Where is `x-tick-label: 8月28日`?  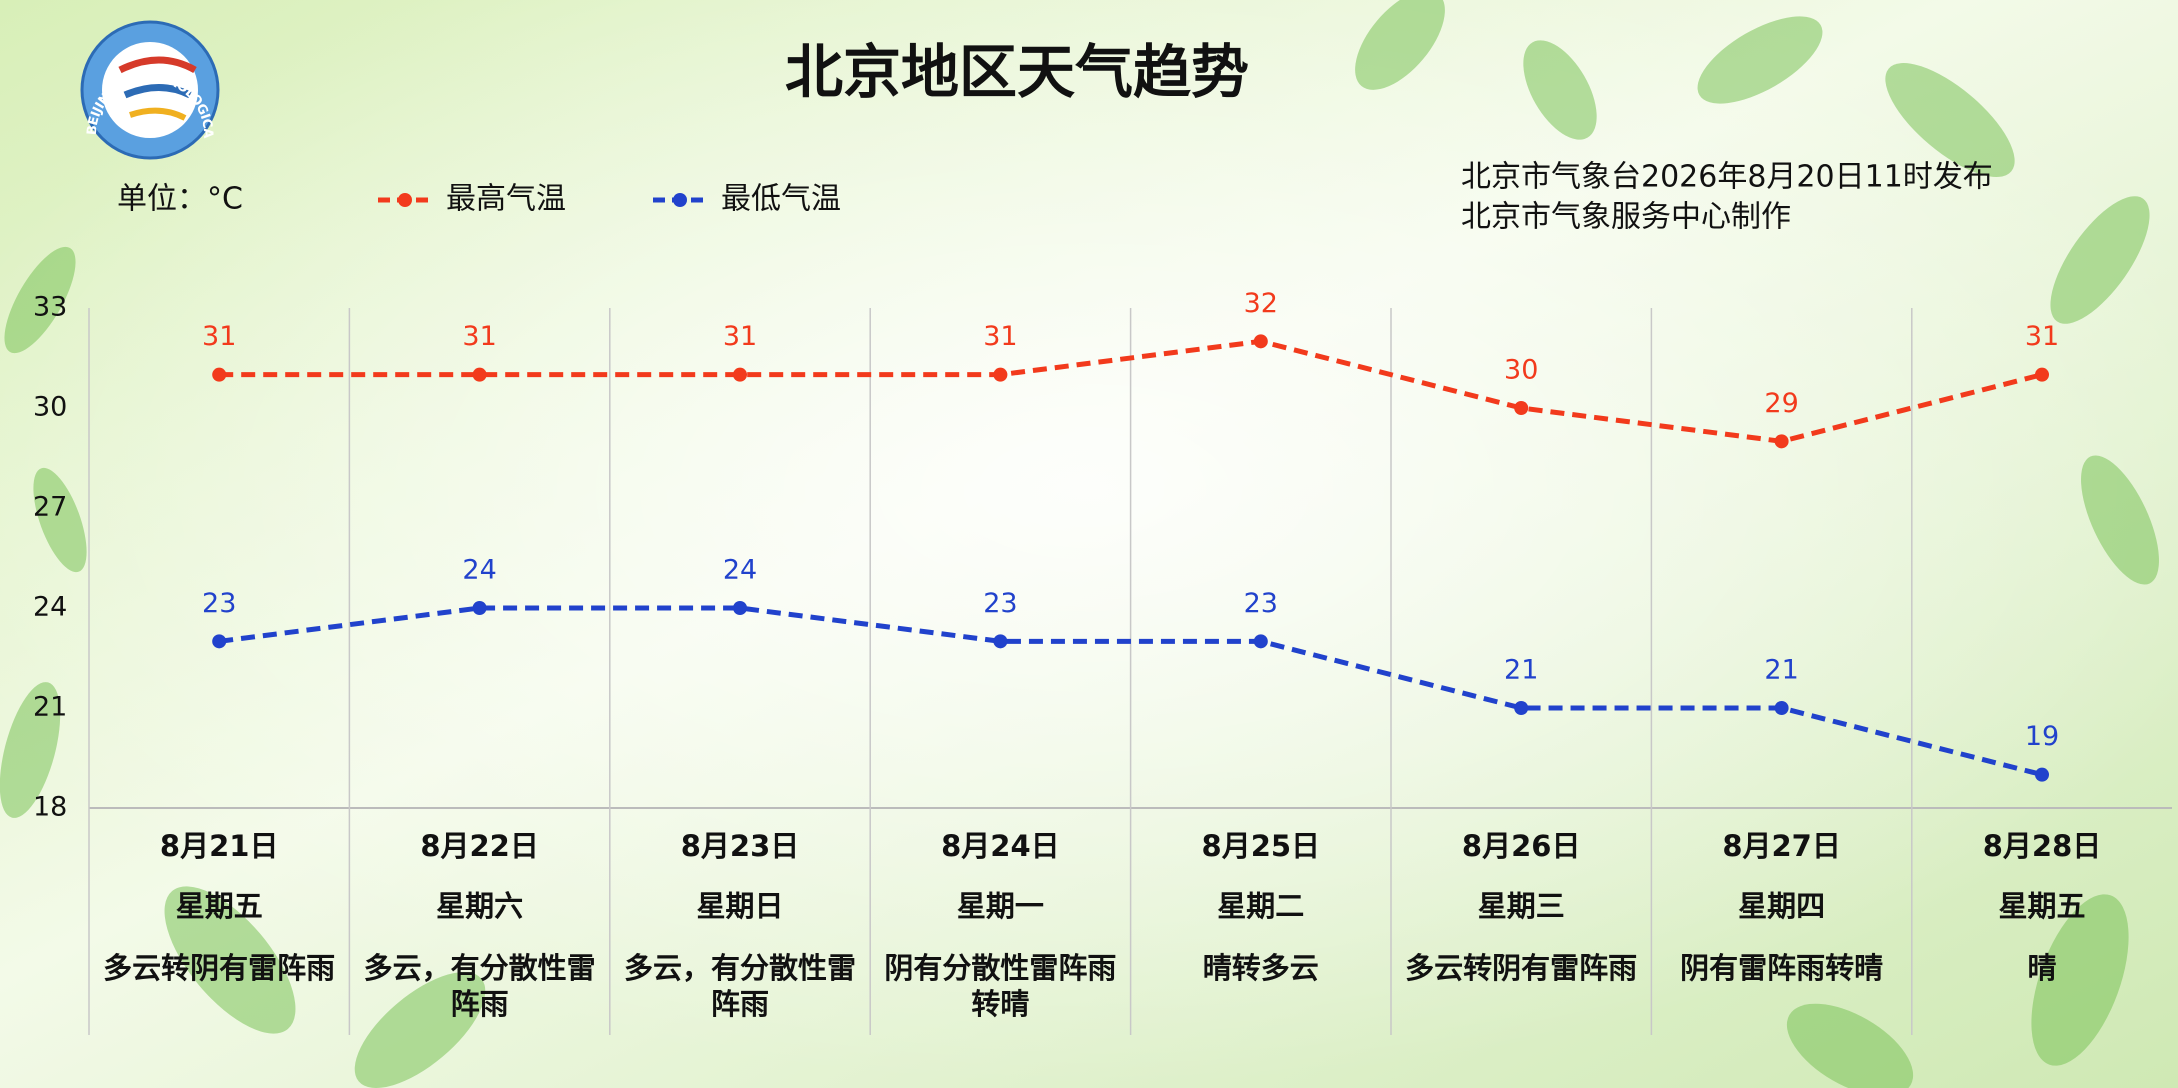
x-tick-label: 8月28日 is located at coordinates (2042, 846).